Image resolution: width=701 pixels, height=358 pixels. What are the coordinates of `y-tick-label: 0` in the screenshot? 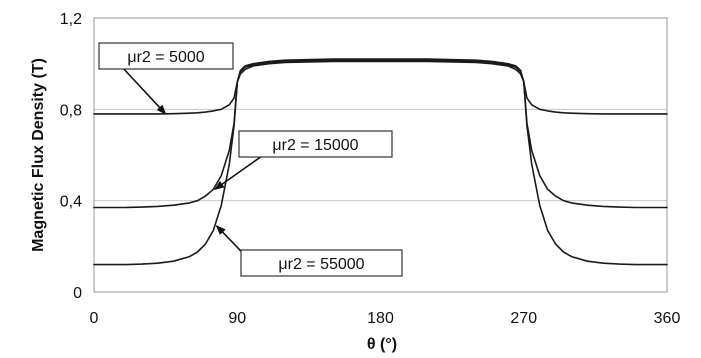 It's located at (77, 293).